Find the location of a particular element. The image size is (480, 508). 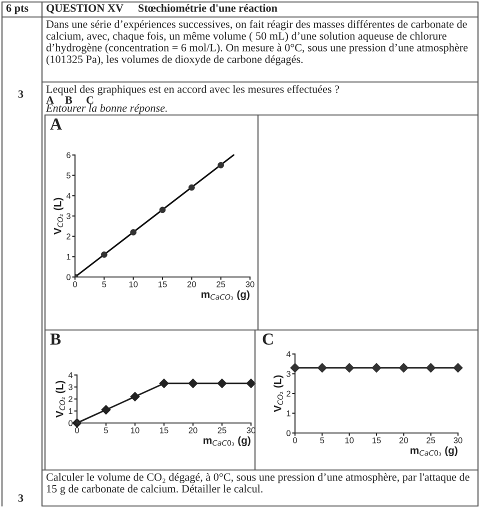

text: A is located at coordinates (50, 100).